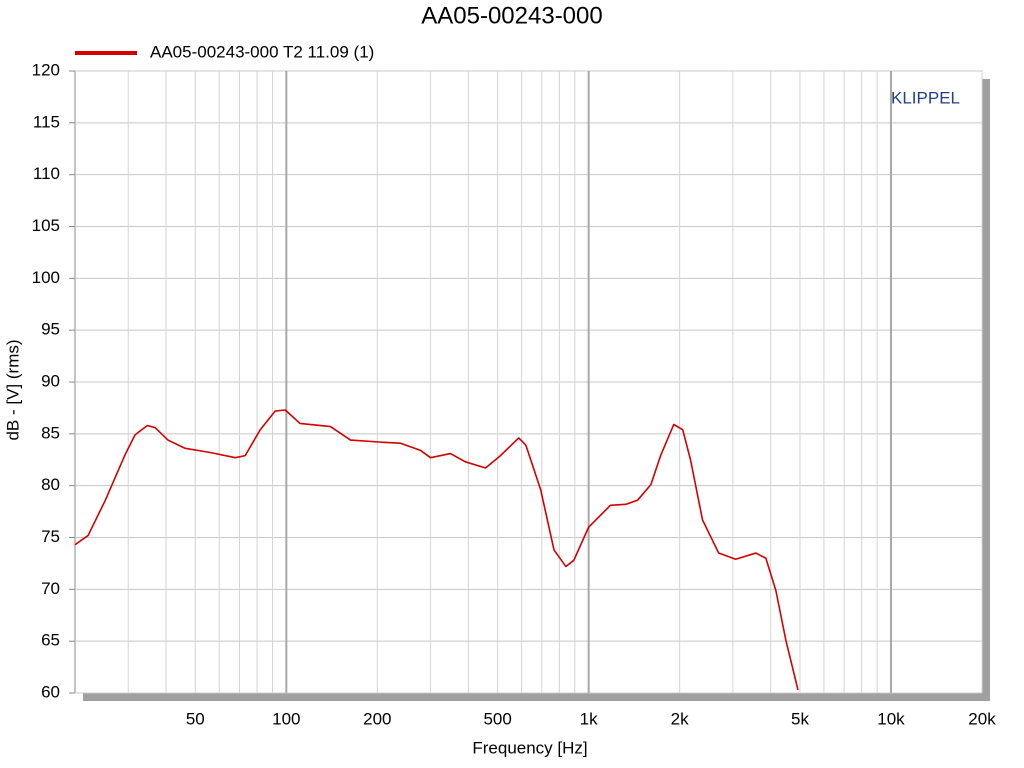 Image resolution: width=1024 pixels, height=768 pixels. I want to click on y-tick-label: 85, so click(50, 432).